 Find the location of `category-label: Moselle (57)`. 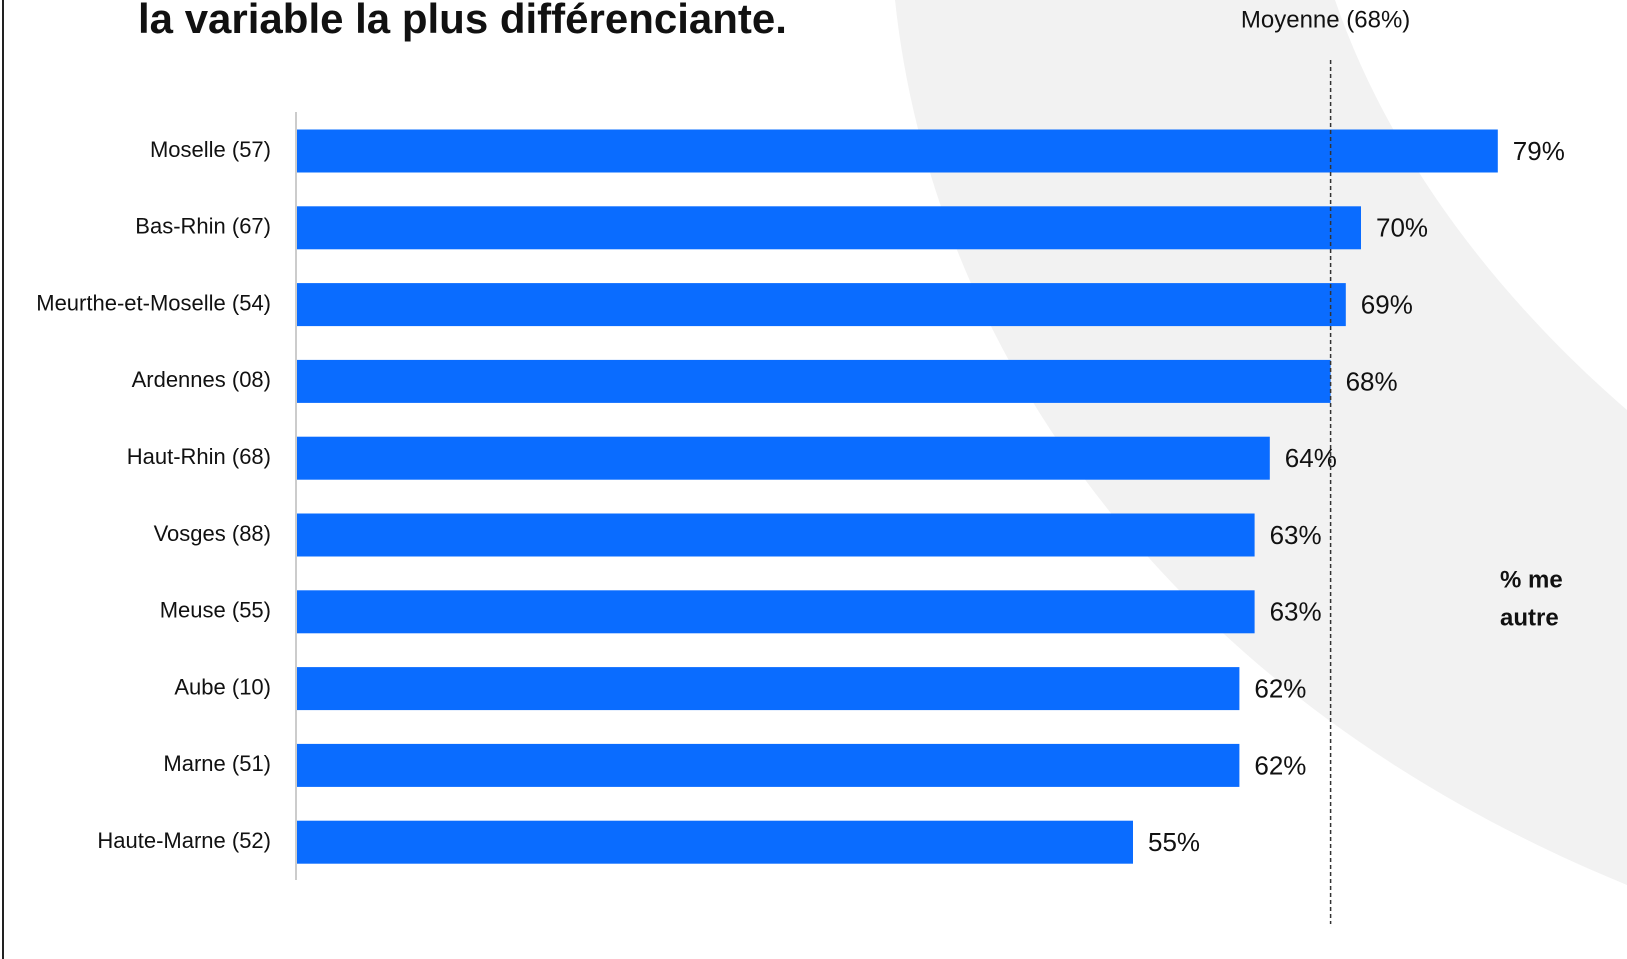

category-label: Moselle (57) is located at coordinates (210, 149).